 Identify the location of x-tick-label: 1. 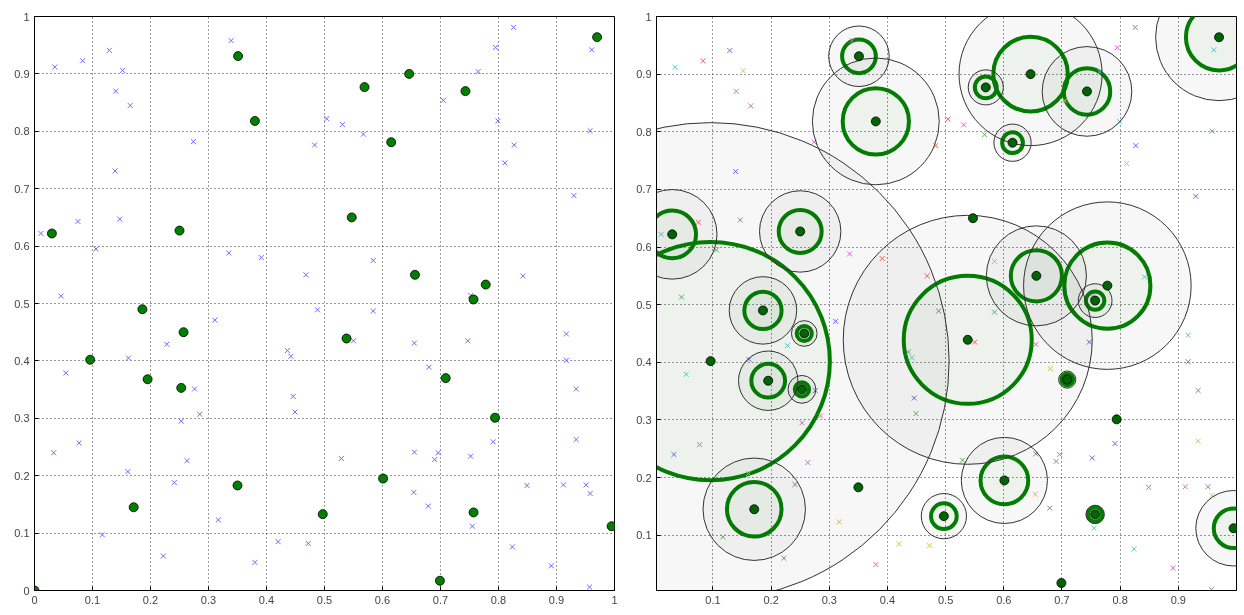
(614, 599).